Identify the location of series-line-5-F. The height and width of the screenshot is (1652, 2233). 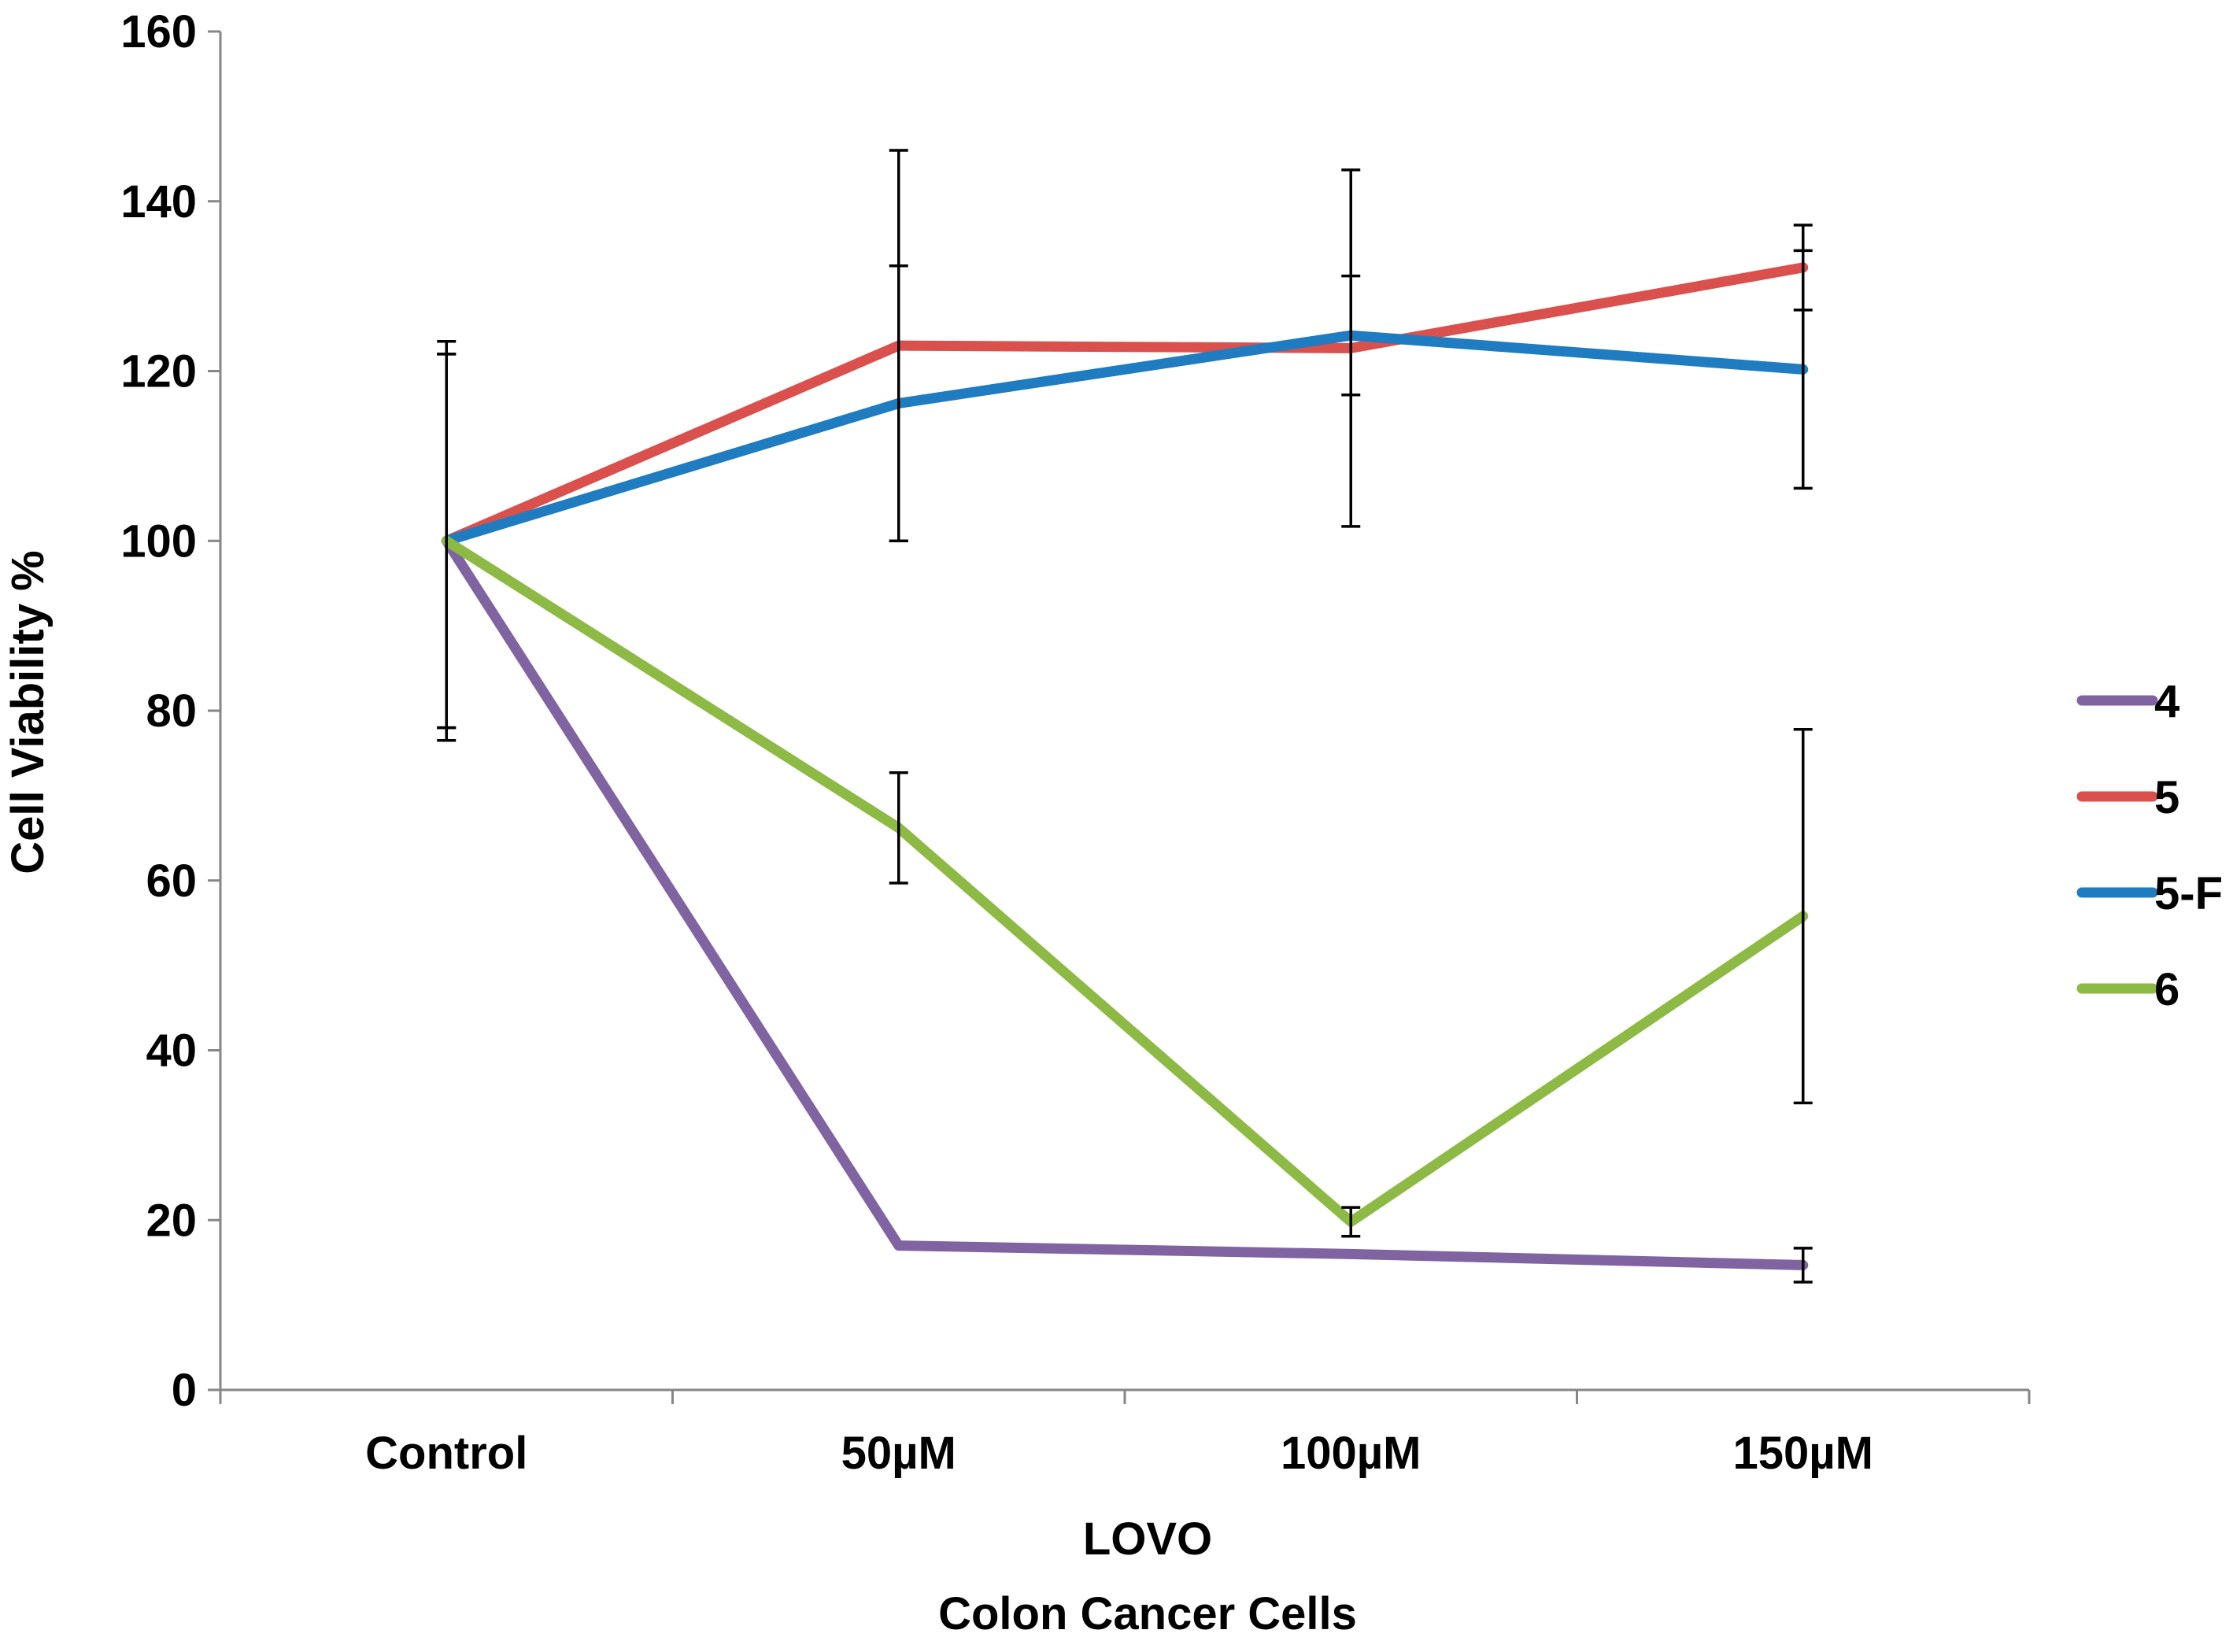
(1125, 438).